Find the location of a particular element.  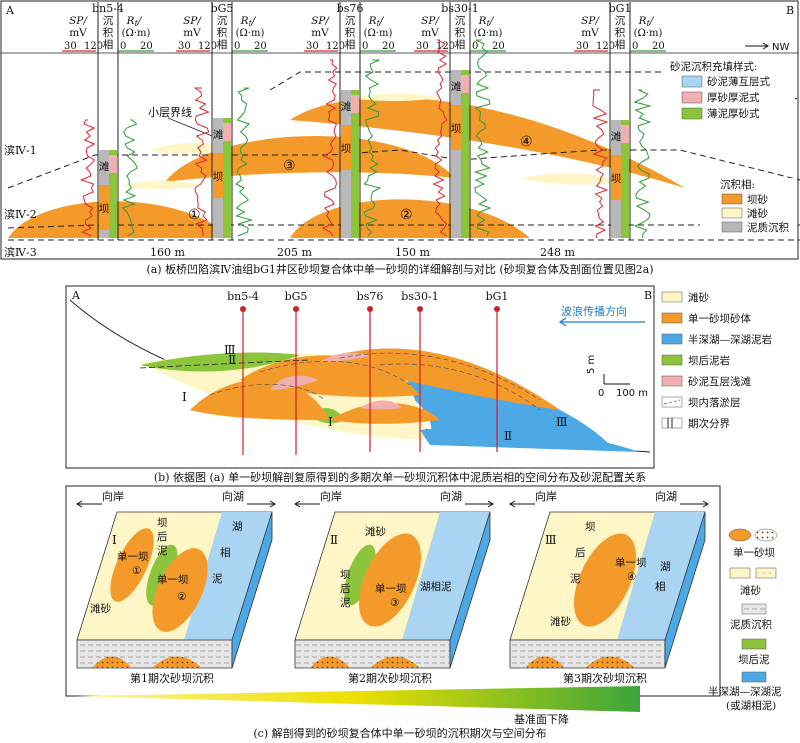

layer-label-2: 滨Ⅳ-2 is located at coordinates (20, 214).